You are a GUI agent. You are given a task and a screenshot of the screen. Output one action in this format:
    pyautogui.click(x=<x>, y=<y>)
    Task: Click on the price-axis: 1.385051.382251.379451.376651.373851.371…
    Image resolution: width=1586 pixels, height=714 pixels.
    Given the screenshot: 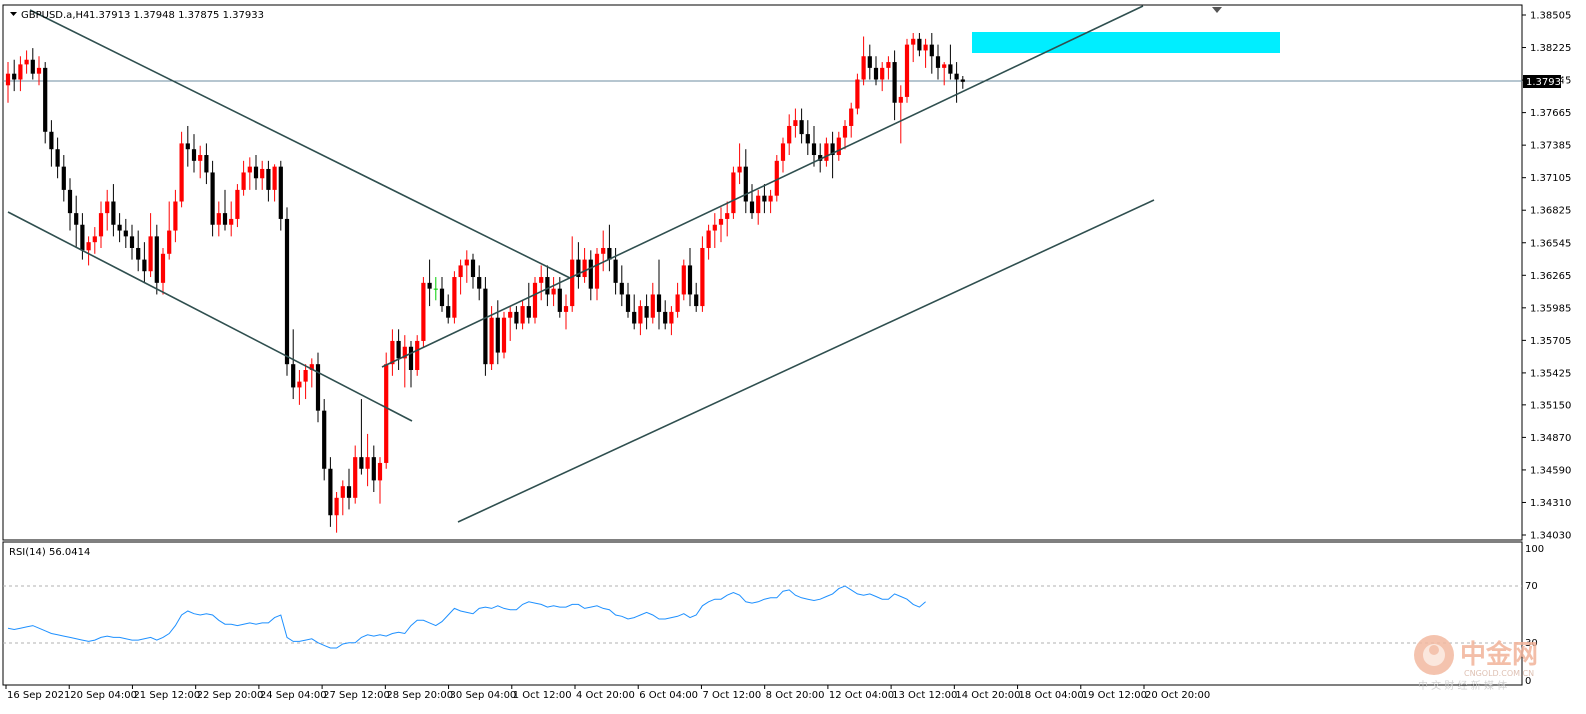 What is the action you would take?
    pyautogui.click(x=1546, y=276)
    